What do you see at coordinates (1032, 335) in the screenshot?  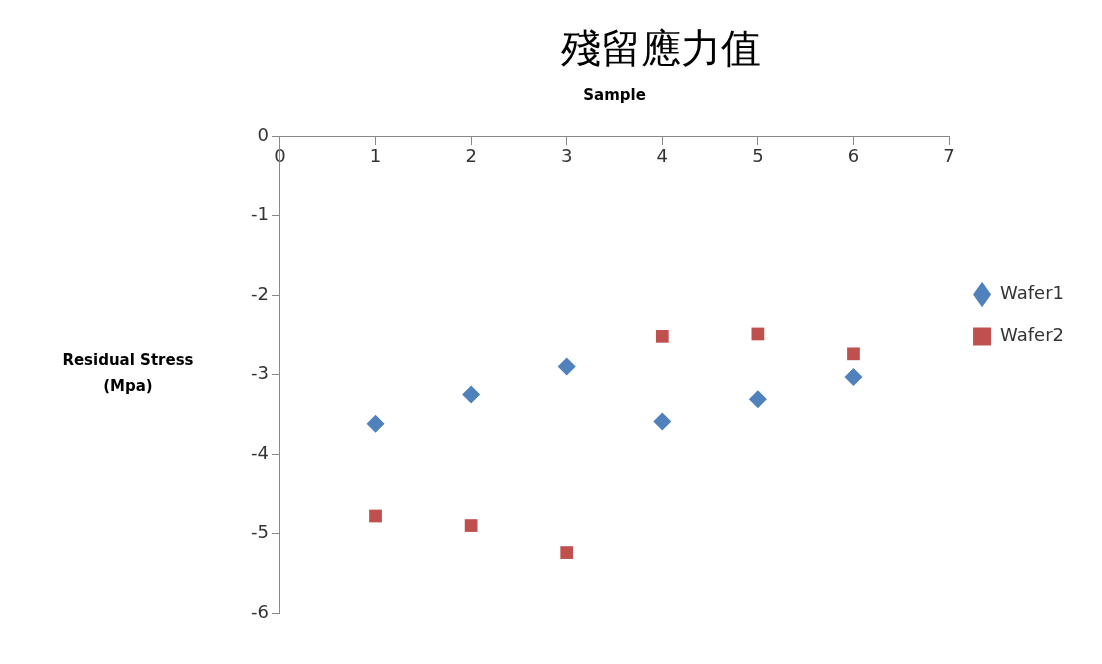 I see `legend-label: Wafer2` at bounding box center [1032, 335].